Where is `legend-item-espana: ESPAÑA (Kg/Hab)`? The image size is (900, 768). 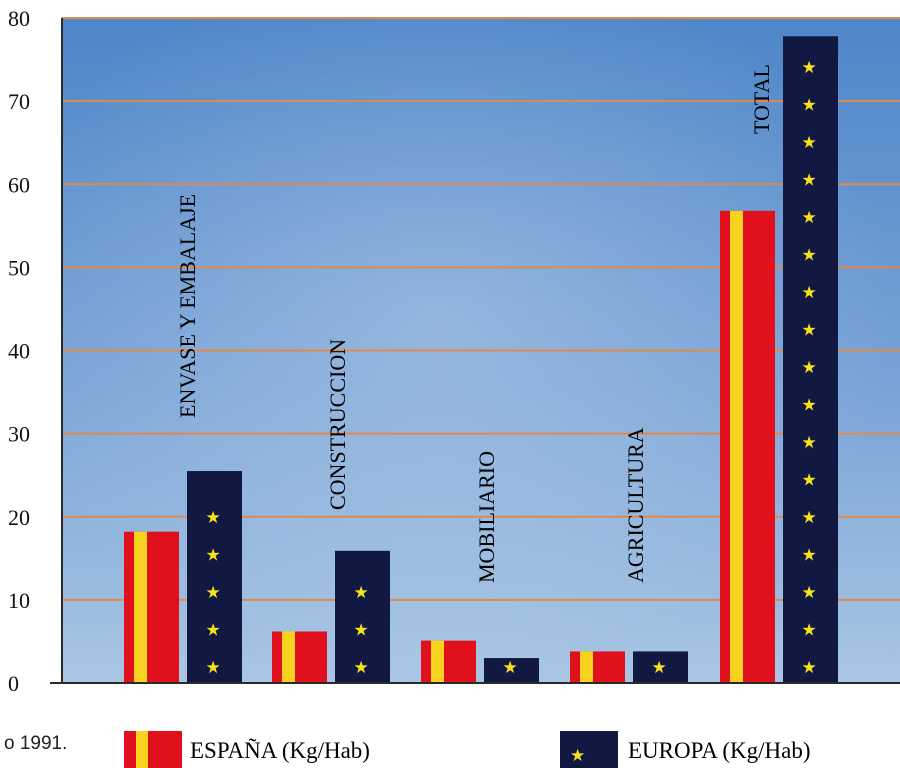
legend-item-espana: ESPAÑA (Kg/Hab) is located at coordinates (247, 749).